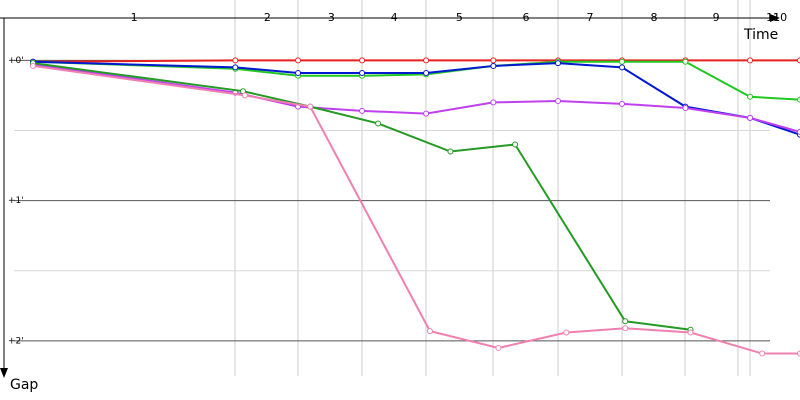 The height and width of the screenshot is (400, 800). What do you see at coordinates (134, 17) in the screenshot?
I see `lap-label: 1` at bounding box center [134, 17].